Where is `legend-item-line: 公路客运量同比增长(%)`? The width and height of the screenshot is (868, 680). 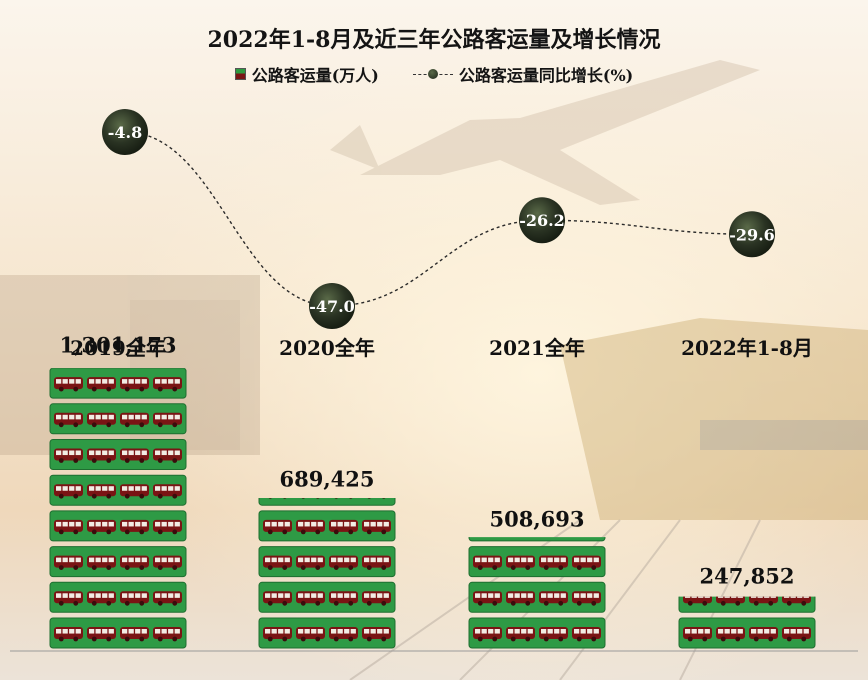 legend-item-line: 公路客运量同比增长(%) is located at coordinates (523, 74).